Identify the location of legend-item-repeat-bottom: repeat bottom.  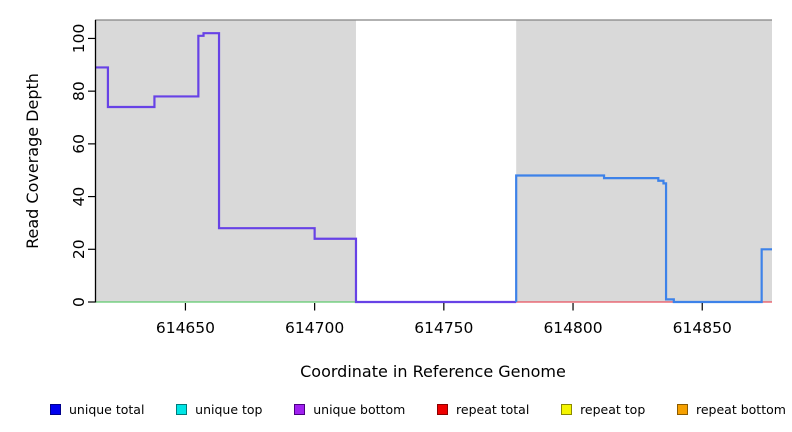
(731, 409).